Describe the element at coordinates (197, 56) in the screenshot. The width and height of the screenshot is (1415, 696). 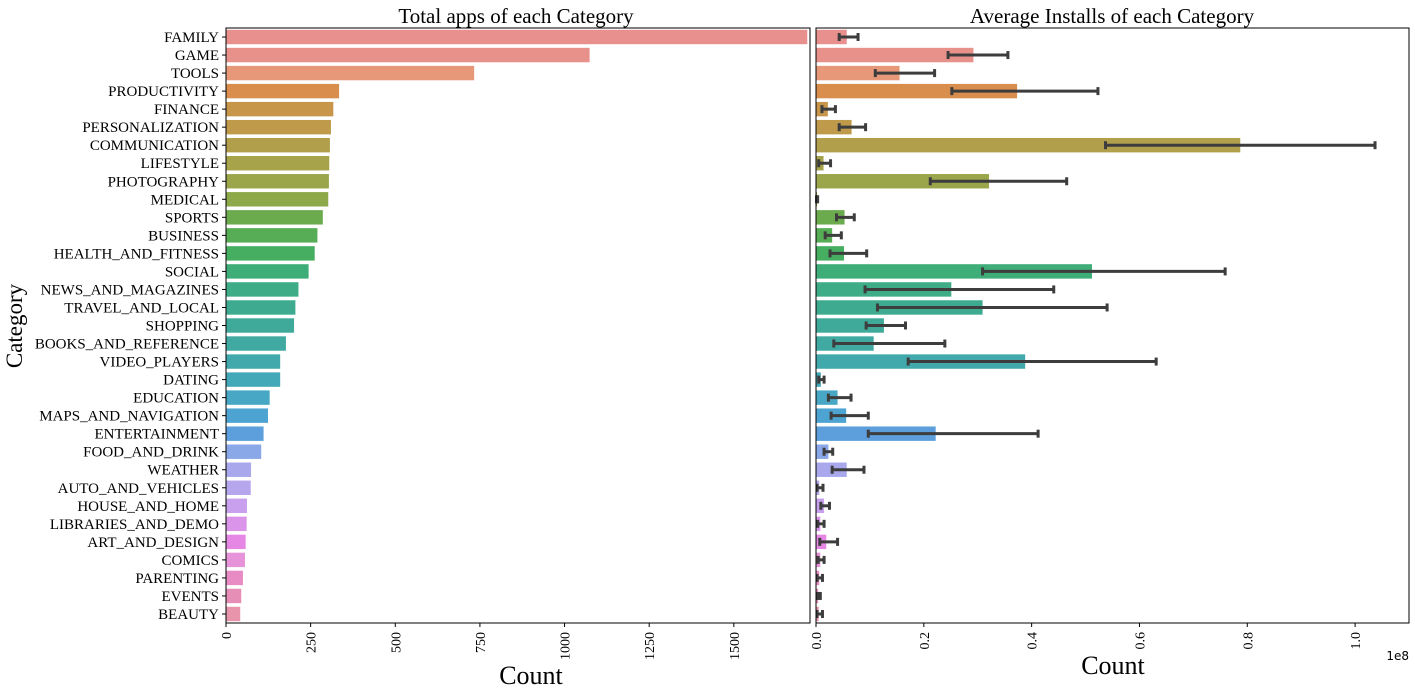
I see `category-tick-label: GAME` at that location.